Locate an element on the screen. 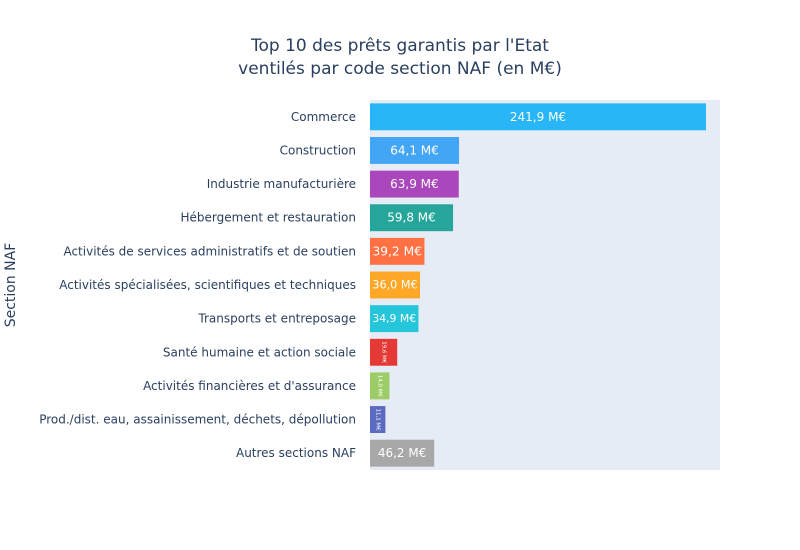 The width and height of the screenshot is (800, 550). y-tick-label-3: Hébergement et restauration is located at coordinates (268, 218).